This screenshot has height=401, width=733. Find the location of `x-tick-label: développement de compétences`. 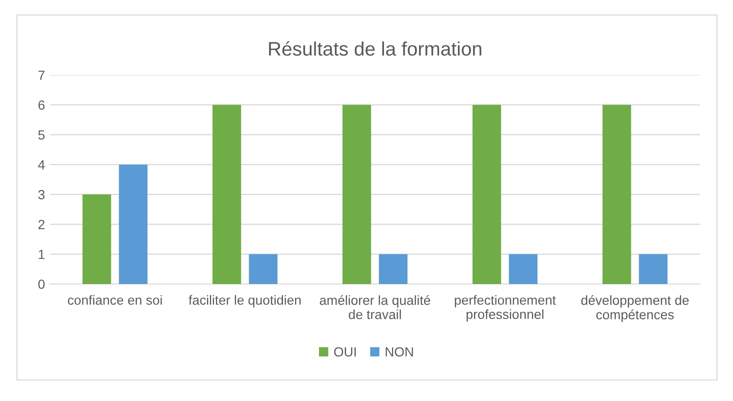

x-tick-label: développement de compétences is located at coordinates (635, 308).